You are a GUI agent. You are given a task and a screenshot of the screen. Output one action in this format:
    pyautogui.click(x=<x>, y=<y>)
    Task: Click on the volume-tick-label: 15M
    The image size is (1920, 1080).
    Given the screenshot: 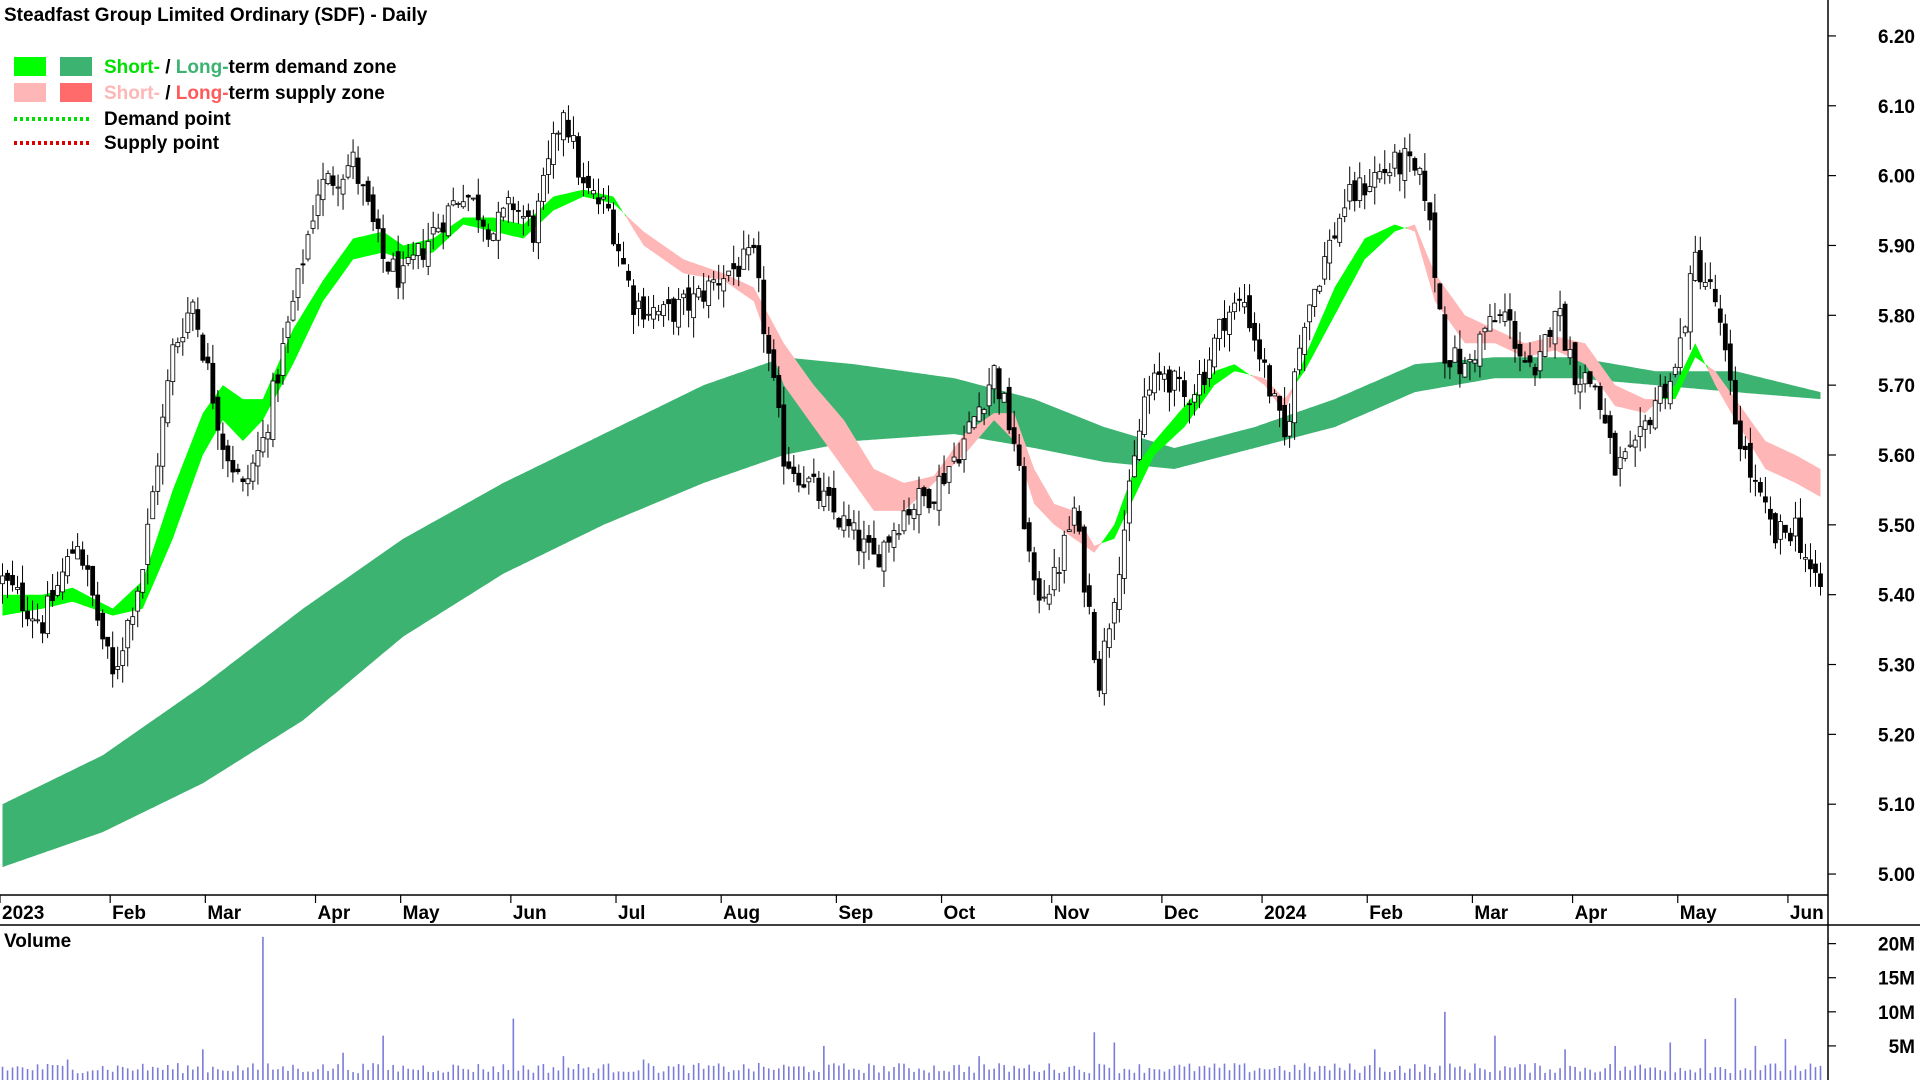 What is the action you would take?
    pyautogui.click(x=1896, y=979)
    